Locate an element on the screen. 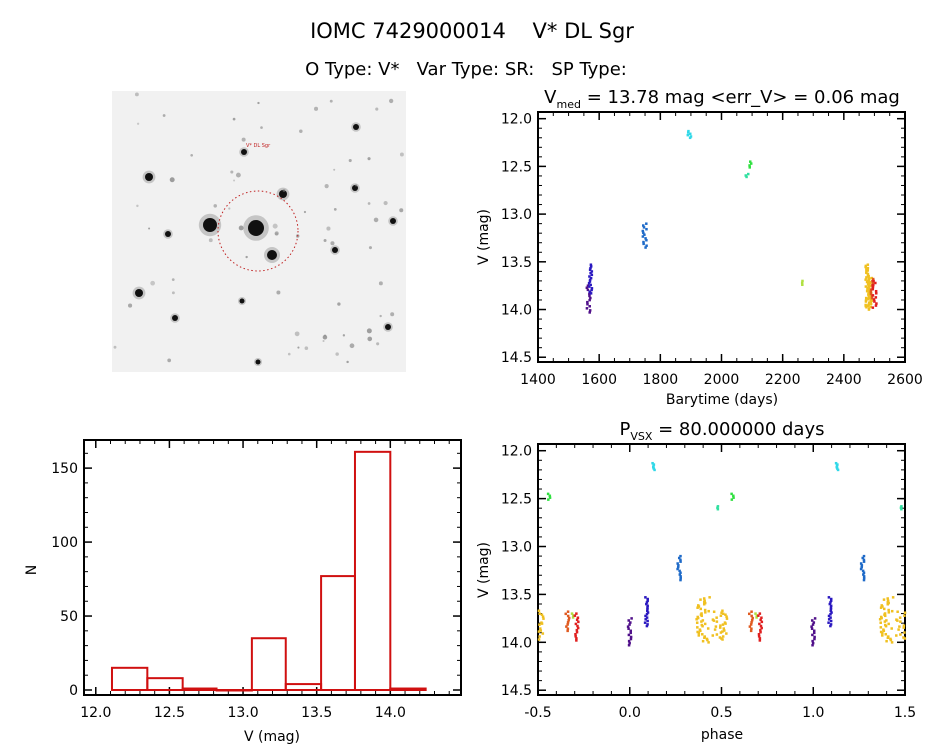  y-tick-label: 12.0 is located at coordinates (516, 120).